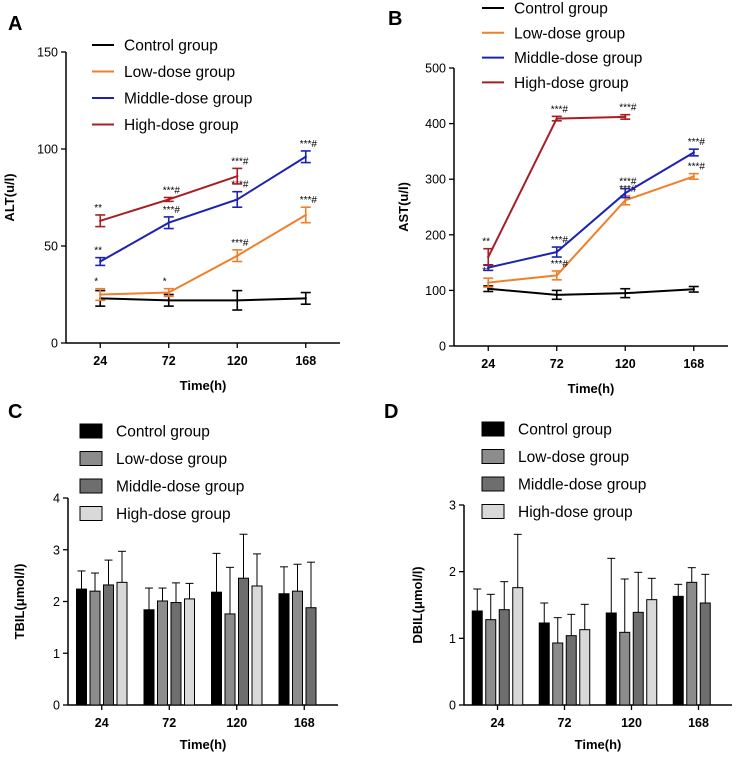  I want to click on significance-label: *, so click(96, 282).